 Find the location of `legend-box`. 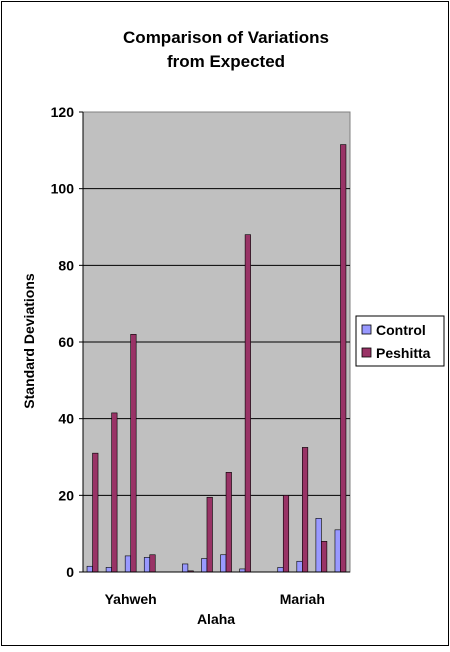

legend-box is located at coordinates (400, 341).